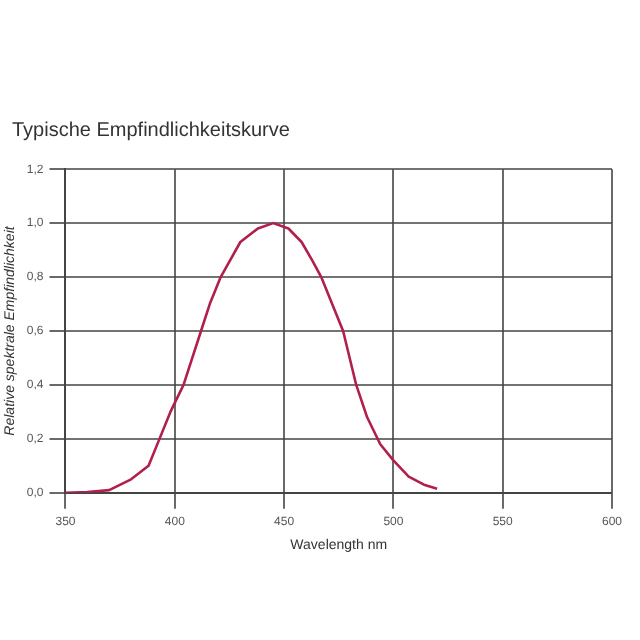  I want to click on chart-title: Typische Empfindlichkeitskurve, so click(151, 131).